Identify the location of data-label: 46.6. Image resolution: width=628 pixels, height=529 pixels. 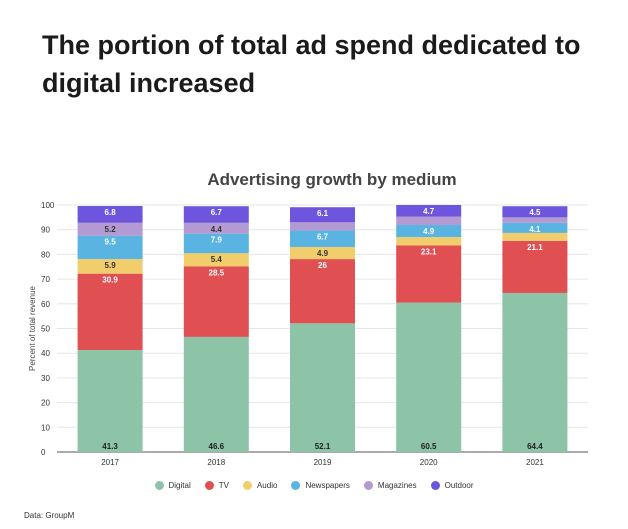
(217, 446).